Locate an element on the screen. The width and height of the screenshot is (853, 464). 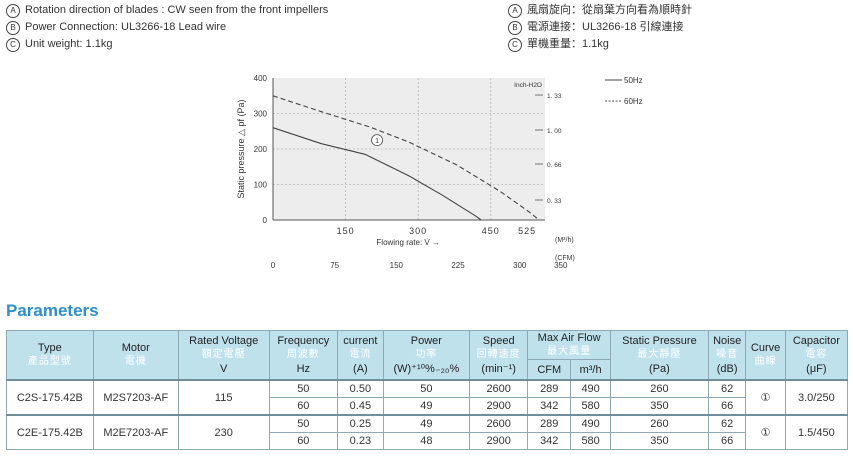
header-zh: 電機 is located at coordinates (135, 361).